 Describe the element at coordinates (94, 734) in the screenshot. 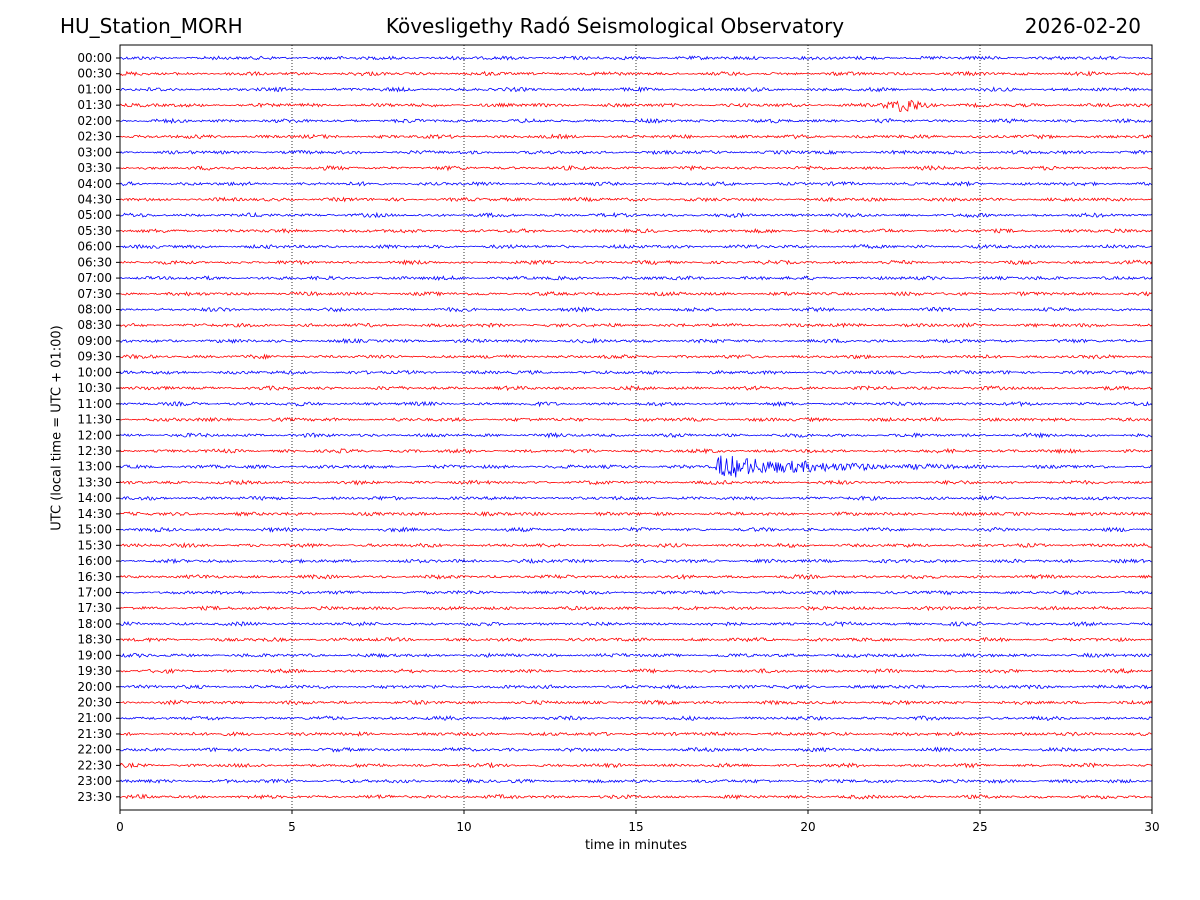

I see `row-label: 21:30` at that location.